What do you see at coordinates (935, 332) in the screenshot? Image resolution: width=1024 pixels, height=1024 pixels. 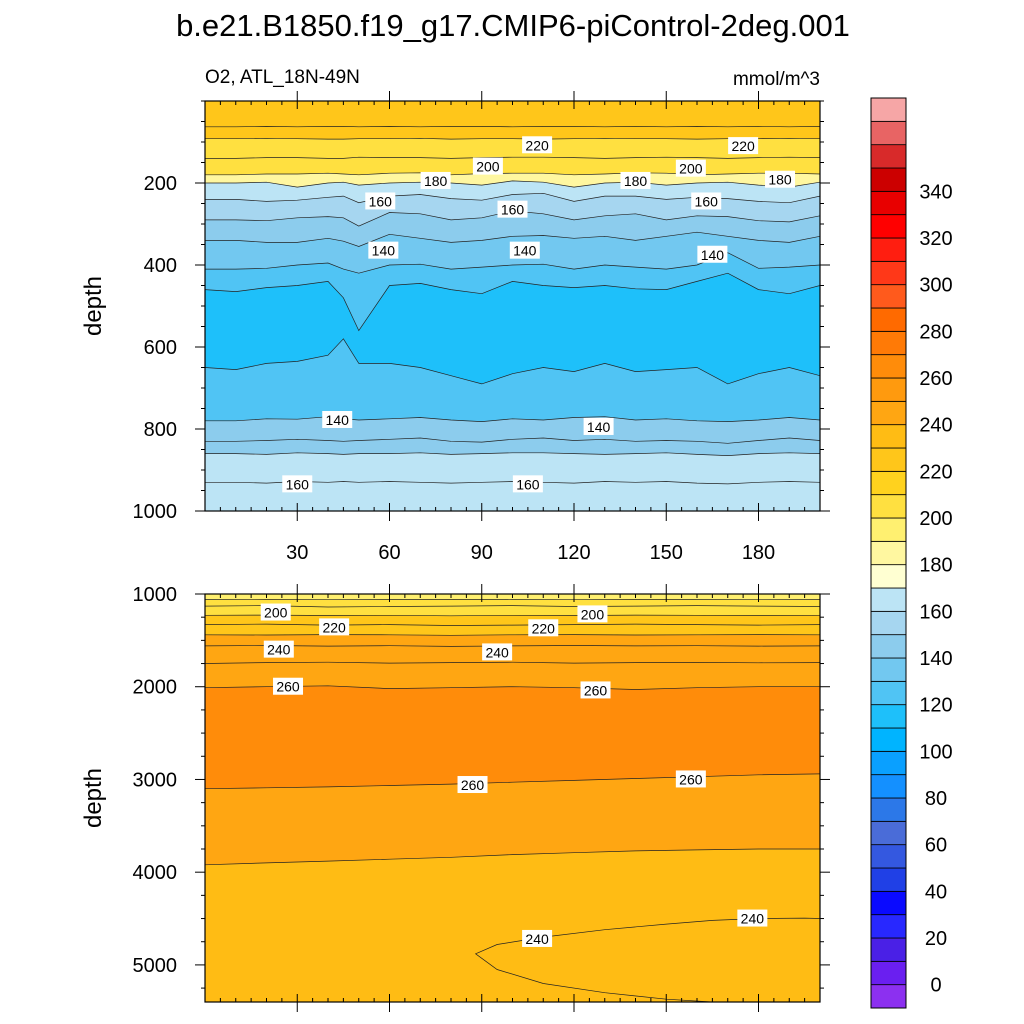 I see `colorbar-label: 280` at bounding box center [935, 332].